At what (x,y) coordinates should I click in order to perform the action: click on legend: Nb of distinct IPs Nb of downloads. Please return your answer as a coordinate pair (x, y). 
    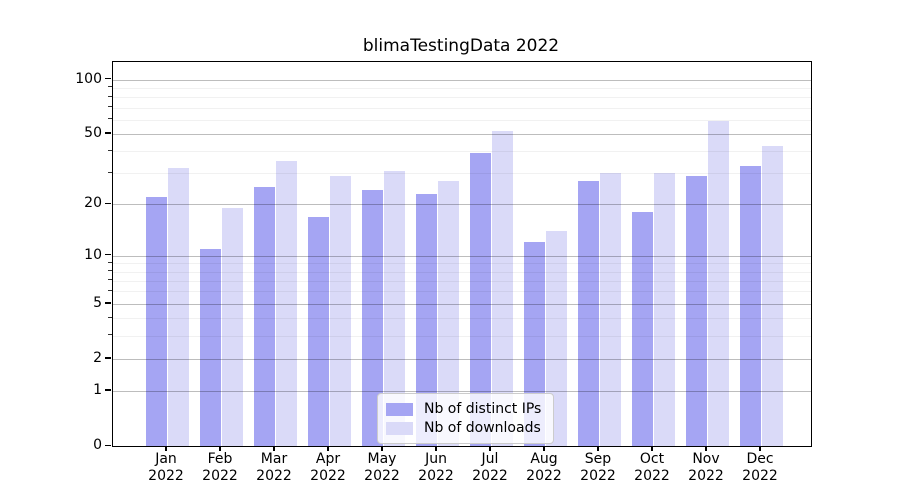
    Looking at the image, I should click on (465, 418).